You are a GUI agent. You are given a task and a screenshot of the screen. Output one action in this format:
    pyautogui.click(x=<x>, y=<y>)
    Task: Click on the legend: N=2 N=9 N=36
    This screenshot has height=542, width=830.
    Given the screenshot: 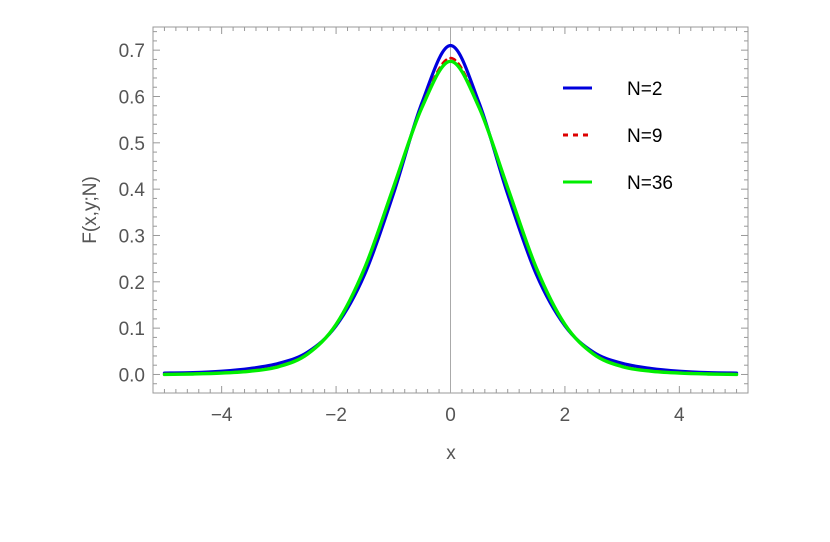 What is the action you would take?
    pyautogui.click(x=618, y=136)
    